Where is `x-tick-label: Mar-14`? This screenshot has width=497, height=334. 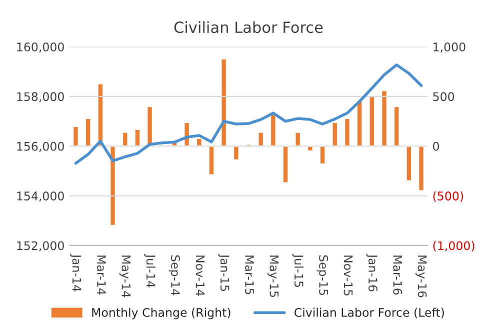 x-tick-label: Mar-14 is located at coordinates (101, 275).